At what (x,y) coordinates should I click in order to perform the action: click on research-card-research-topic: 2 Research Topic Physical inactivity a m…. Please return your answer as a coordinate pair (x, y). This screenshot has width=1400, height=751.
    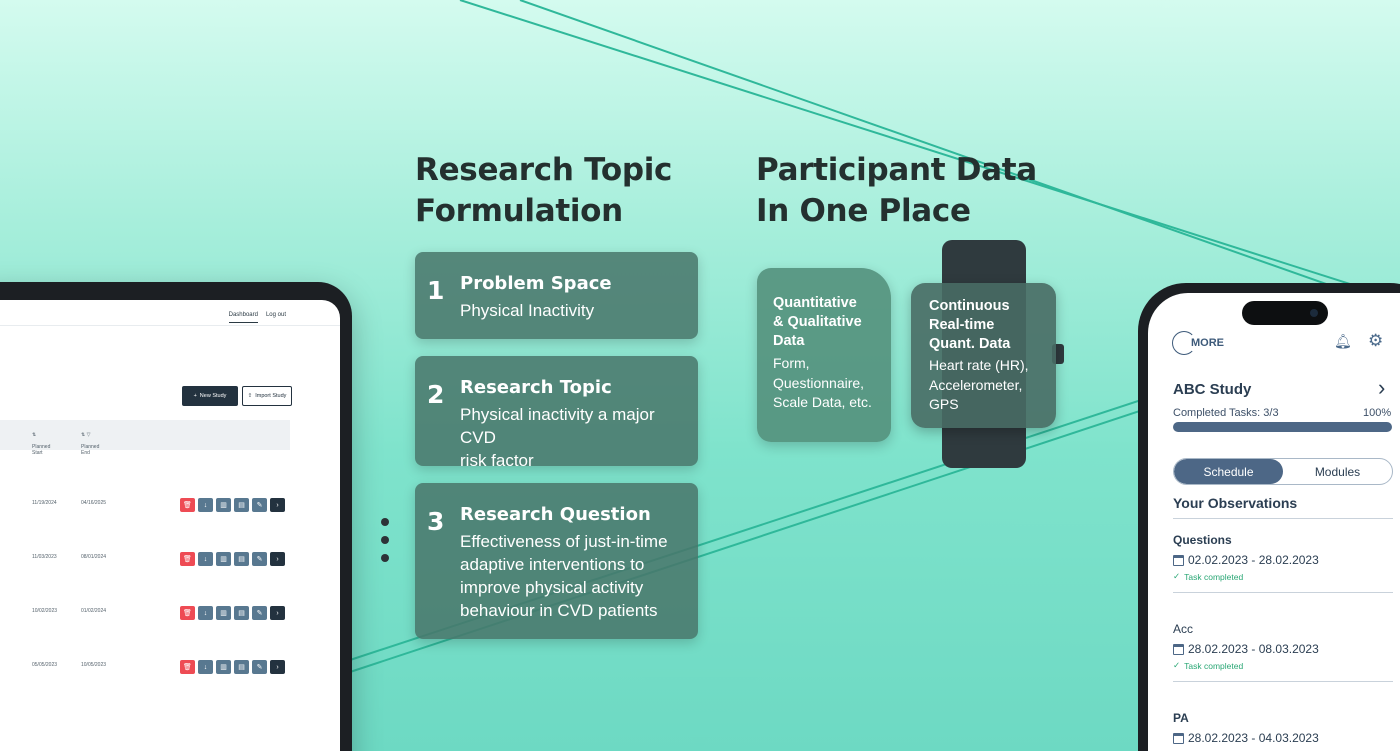
    Looking at the image, I should click on (556, 413).